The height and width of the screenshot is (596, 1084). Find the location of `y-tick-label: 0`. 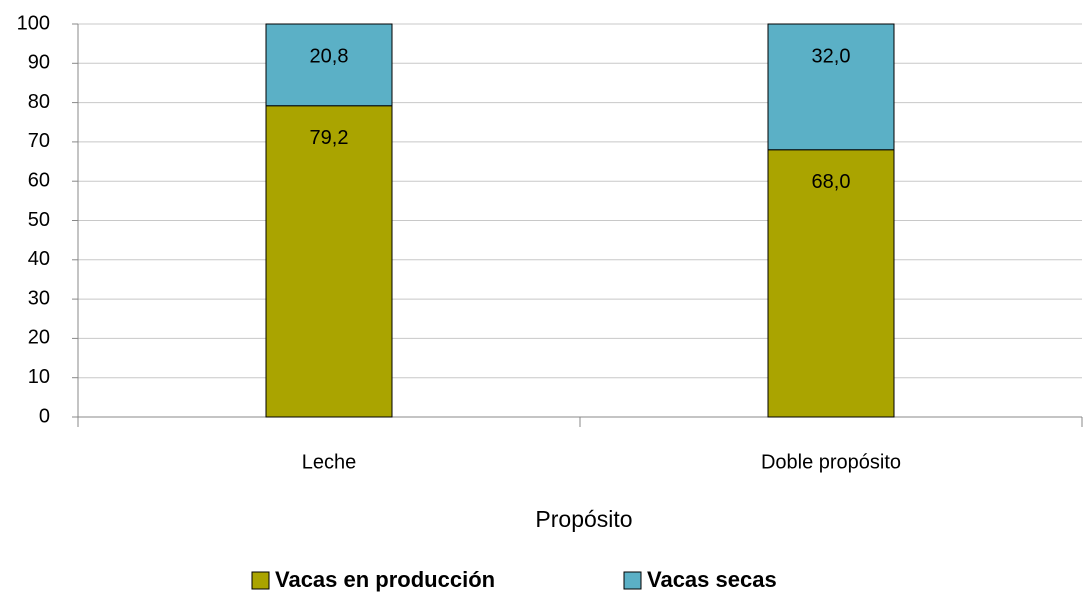

y-tick-label: 0 is located at coordinates (44, 416).